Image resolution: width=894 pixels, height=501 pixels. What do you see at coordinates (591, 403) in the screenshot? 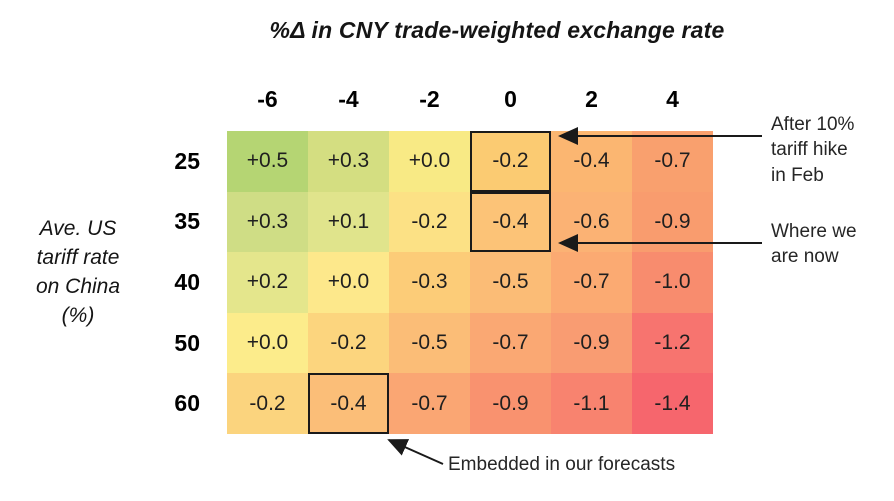
I see `heatmap-cell: -1.1` at bounding box center [591, 403].